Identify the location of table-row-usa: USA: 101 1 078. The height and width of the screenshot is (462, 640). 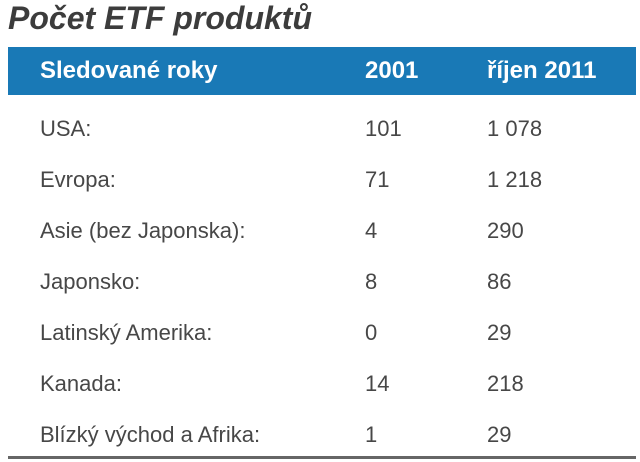
(322, 128).